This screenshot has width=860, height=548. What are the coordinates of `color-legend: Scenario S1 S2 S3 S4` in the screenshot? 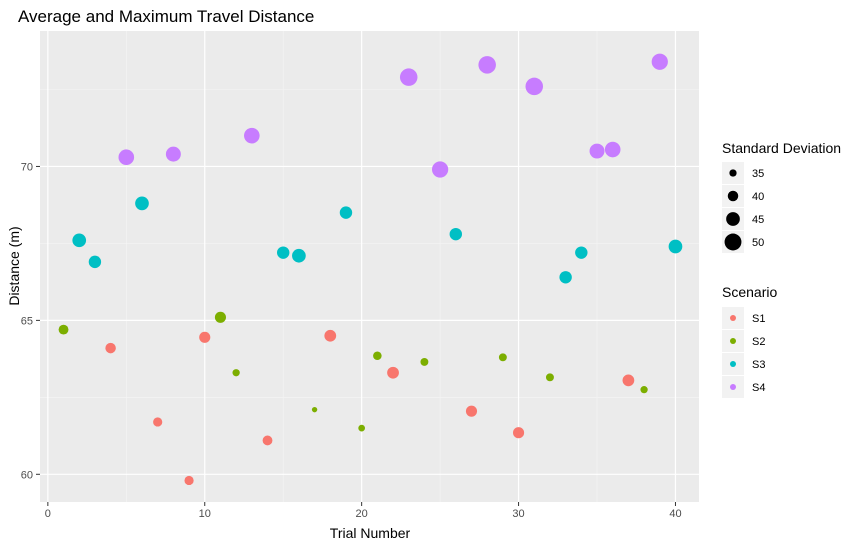 It's located at (749, 341).